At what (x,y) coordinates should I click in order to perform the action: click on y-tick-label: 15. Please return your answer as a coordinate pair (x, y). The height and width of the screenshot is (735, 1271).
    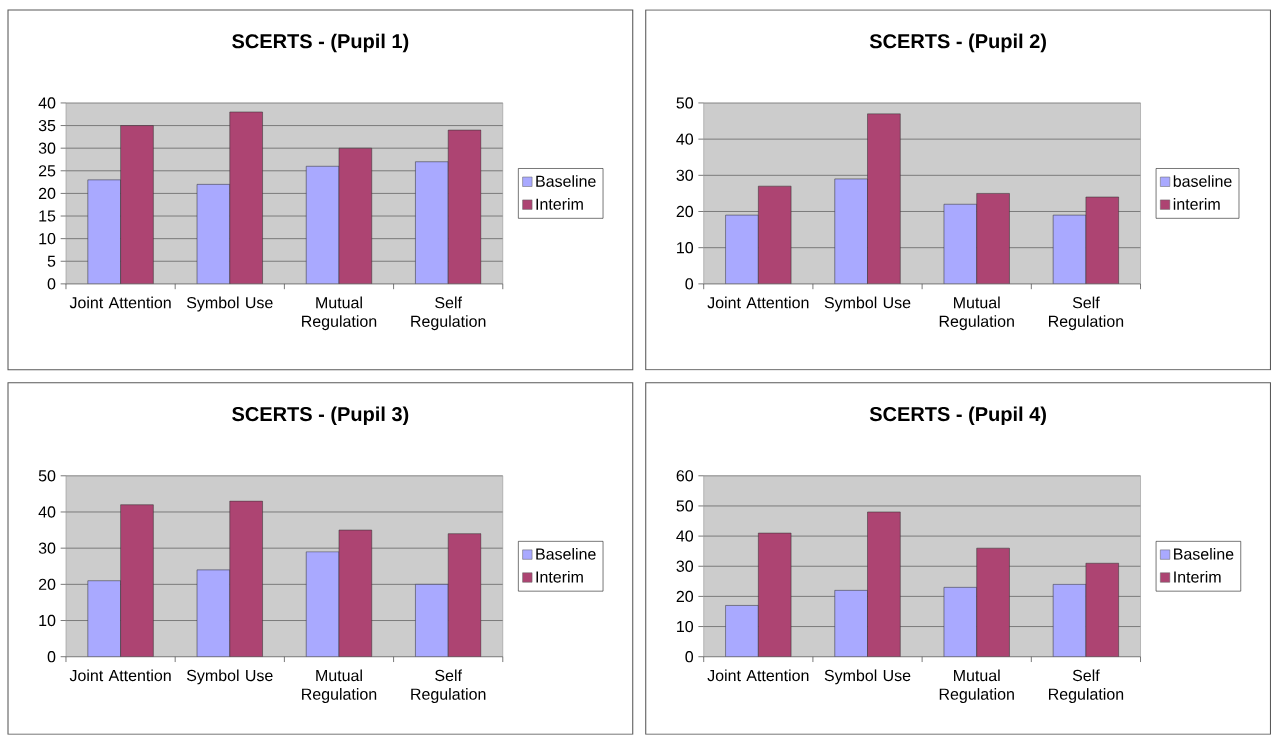
    Looking at the image, I should click on (47, 216).